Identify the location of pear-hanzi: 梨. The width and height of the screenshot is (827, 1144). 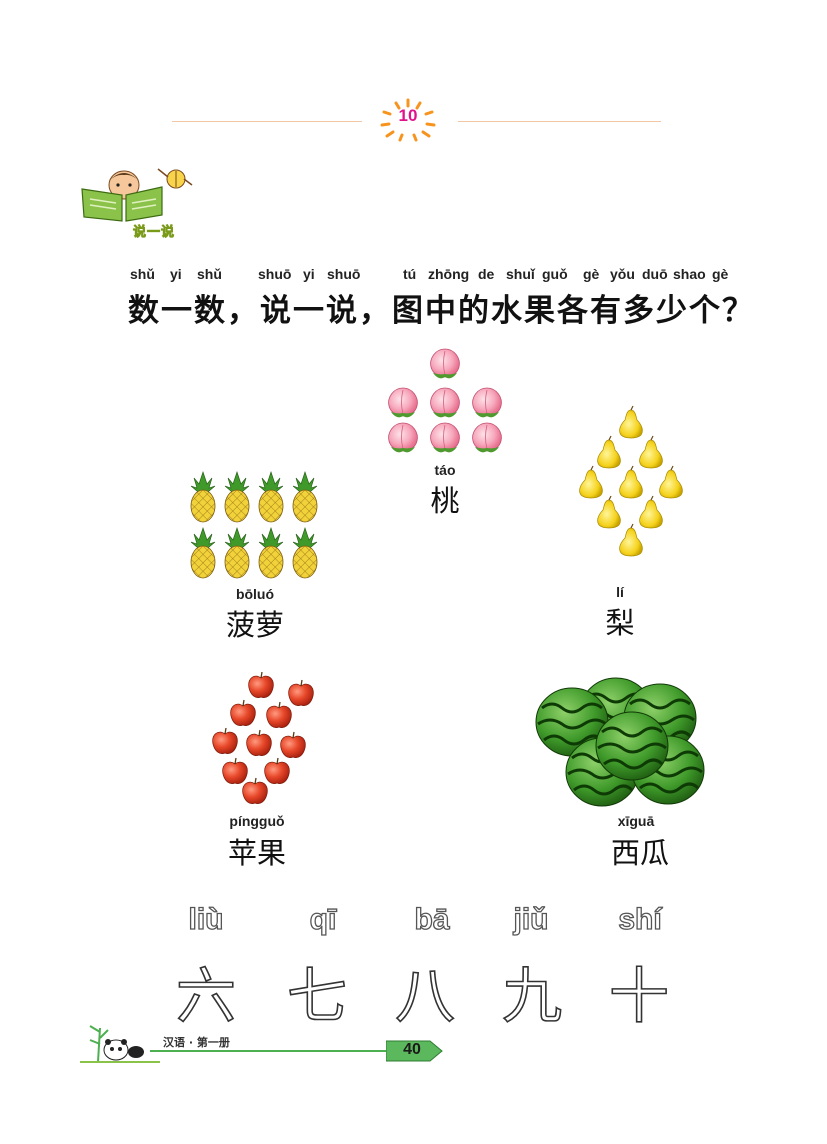
(620, 623).